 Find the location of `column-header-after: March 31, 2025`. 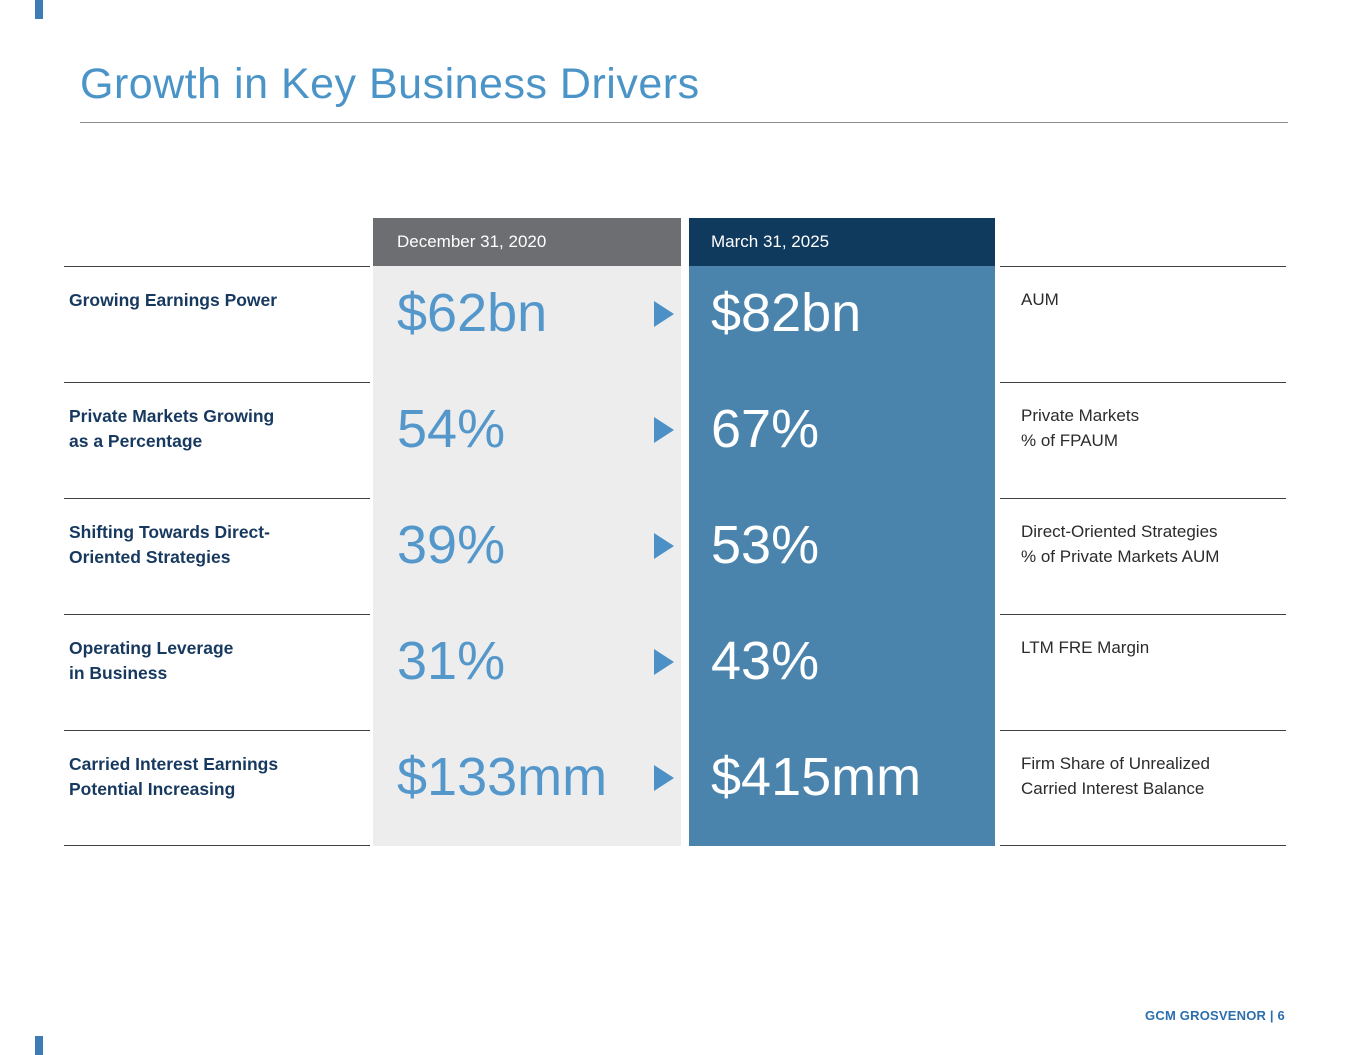

column-header-after: March 31, 2025 is located at coordinates (842, 242).